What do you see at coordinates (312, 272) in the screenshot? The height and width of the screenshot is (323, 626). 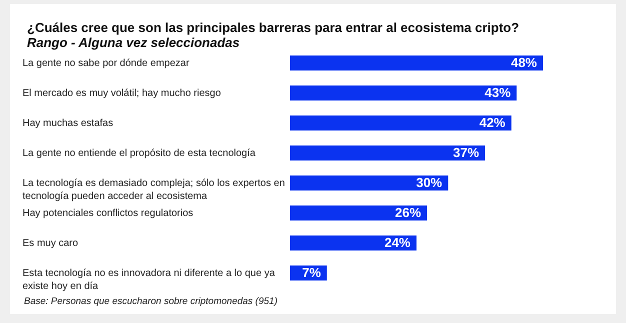 I see `data-label: 7%` at bounding box center [312, 272].